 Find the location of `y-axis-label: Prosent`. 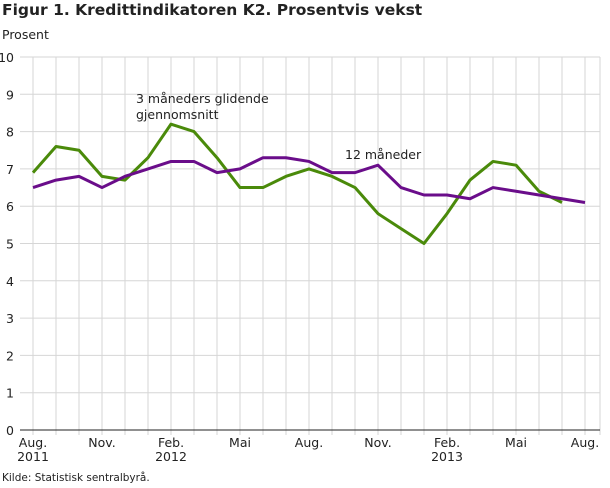

y-axis-label: Prosent is located at coordinates (25, 34).